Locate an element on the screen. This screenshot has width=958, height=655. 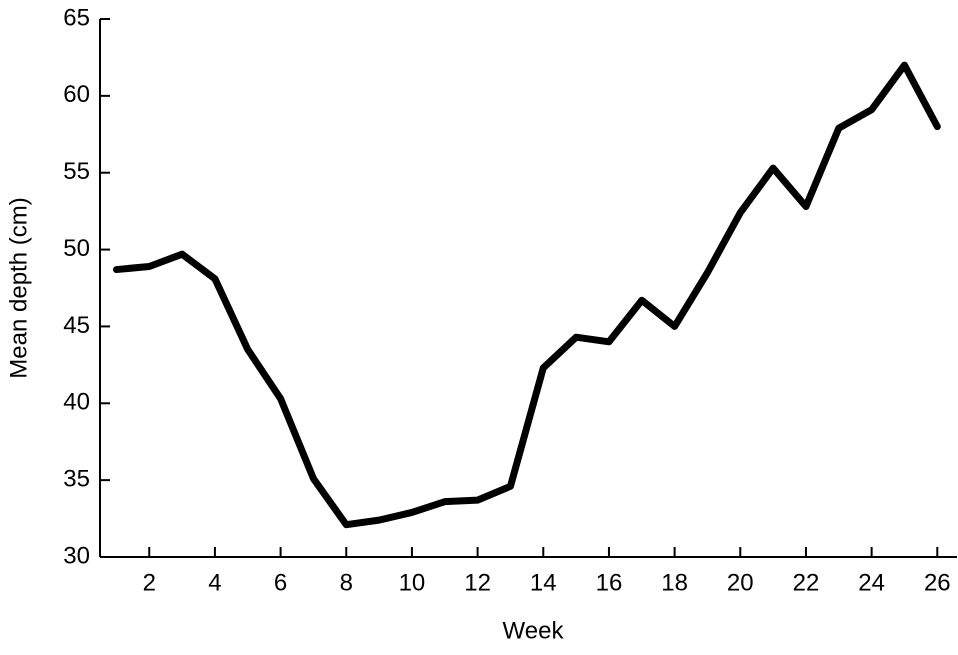
y-tick-label: 30 is located at coordinates (76, 555).